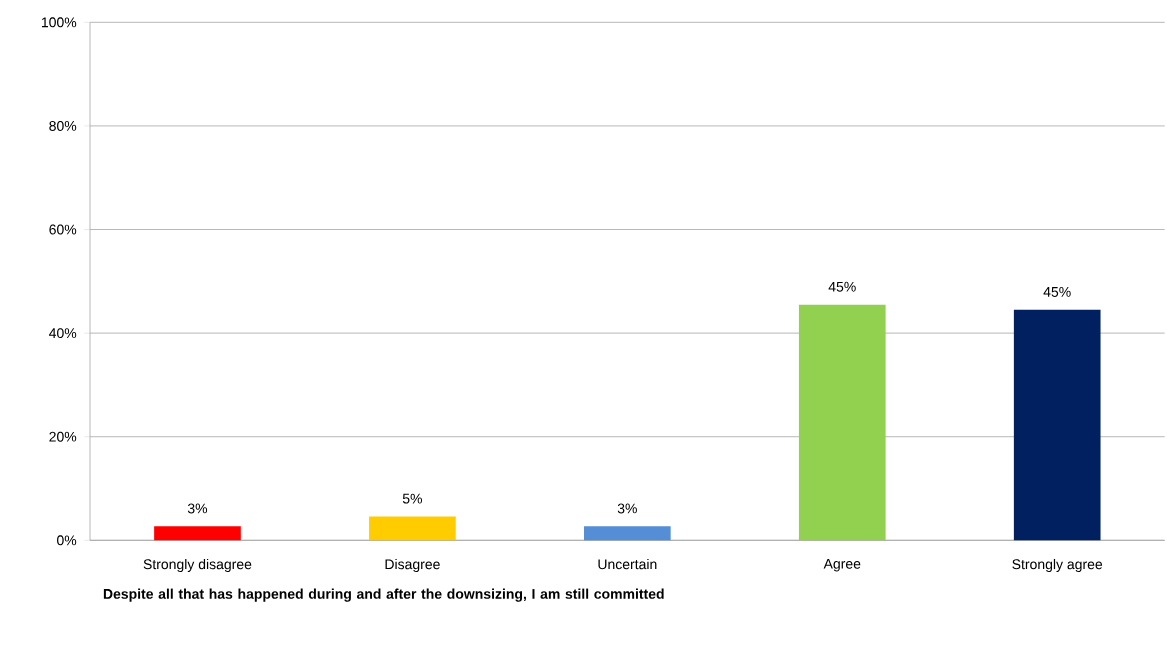 Image resolution: width=1167 pixels, height=655 pixels. Describe the element at coordinates (1057, 565) in the screenshot. I see `x-tick-label: Strongly agree` at that location.